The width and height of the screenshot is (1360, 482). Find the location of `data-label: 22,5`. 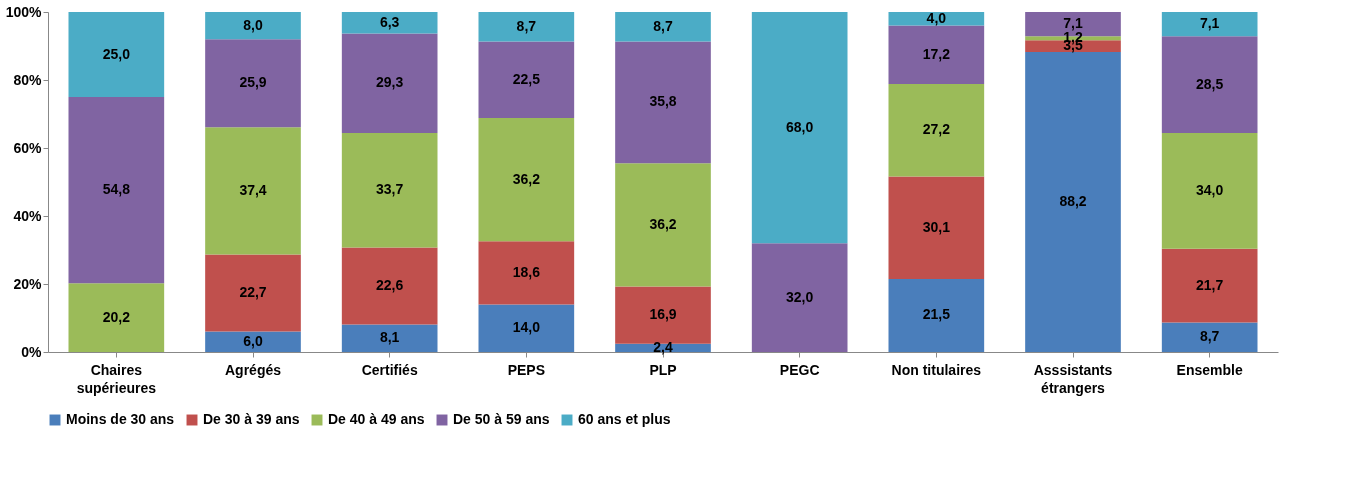

data-label: 22,5 is located at coordinates (526, 78).